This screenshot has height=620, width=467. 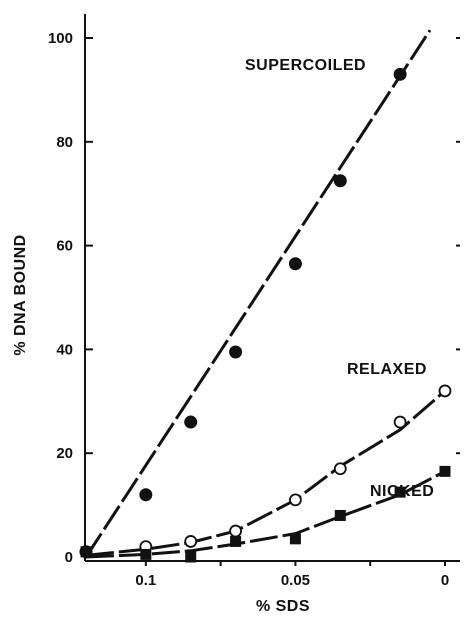 I want to click on y-tick-label: 100, so click(x=60, y=38).